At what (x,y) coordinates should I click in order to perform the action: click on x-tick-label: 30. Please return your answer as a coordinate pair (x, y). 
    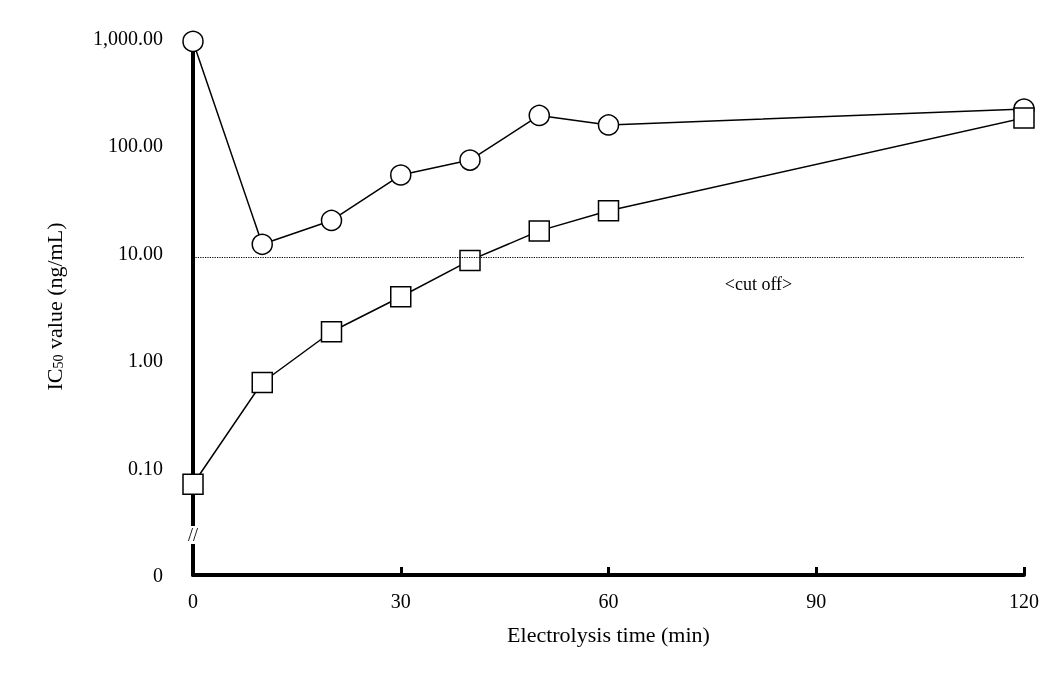
    Looking at the image, I should click on (400, 601).